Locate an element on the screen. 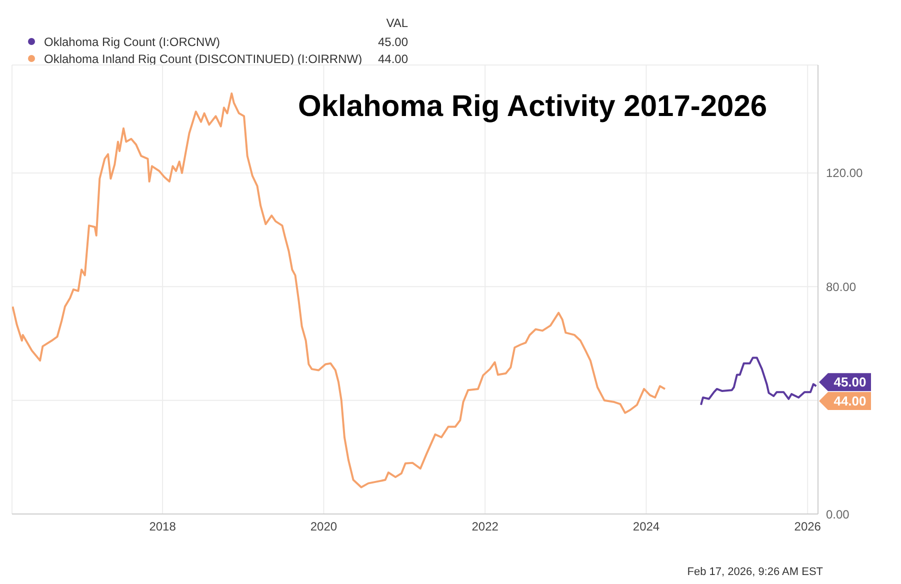 The image size is (901, 584). x-tick-label: 2026 is located at coordinates (808, 527).